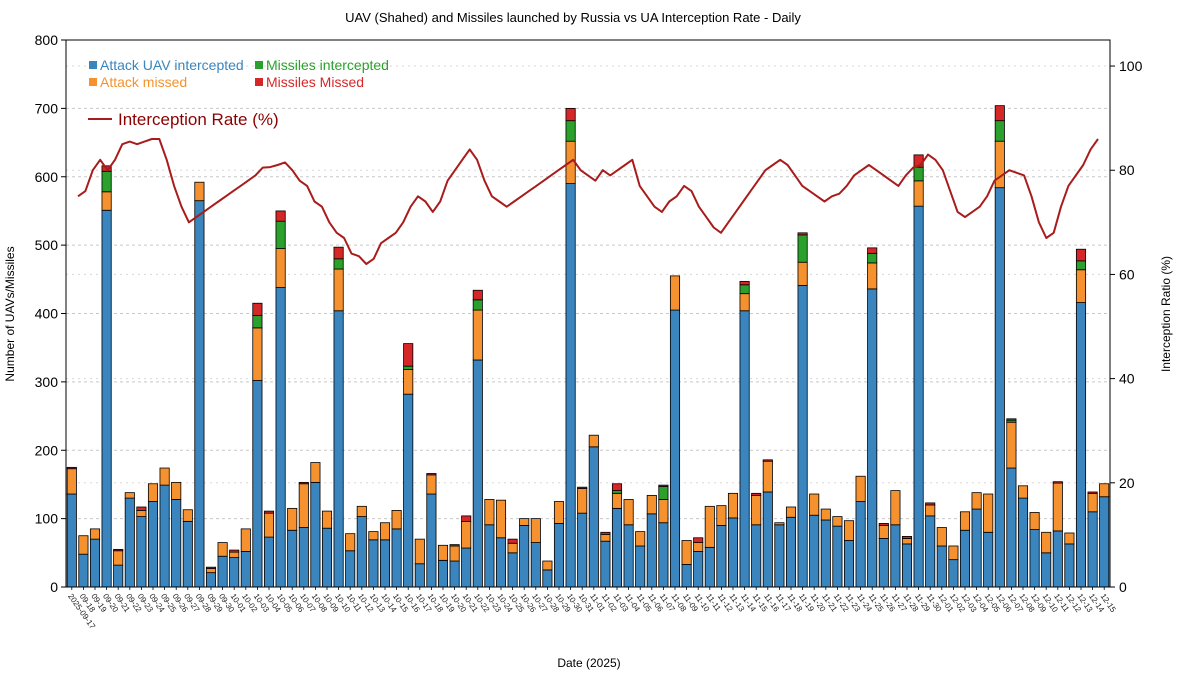 This screenshot has width=1200, height=675. Describe the element at coordinates (1127, 483) in the screenshot. I see `y2-tick-label: 20` at that location.